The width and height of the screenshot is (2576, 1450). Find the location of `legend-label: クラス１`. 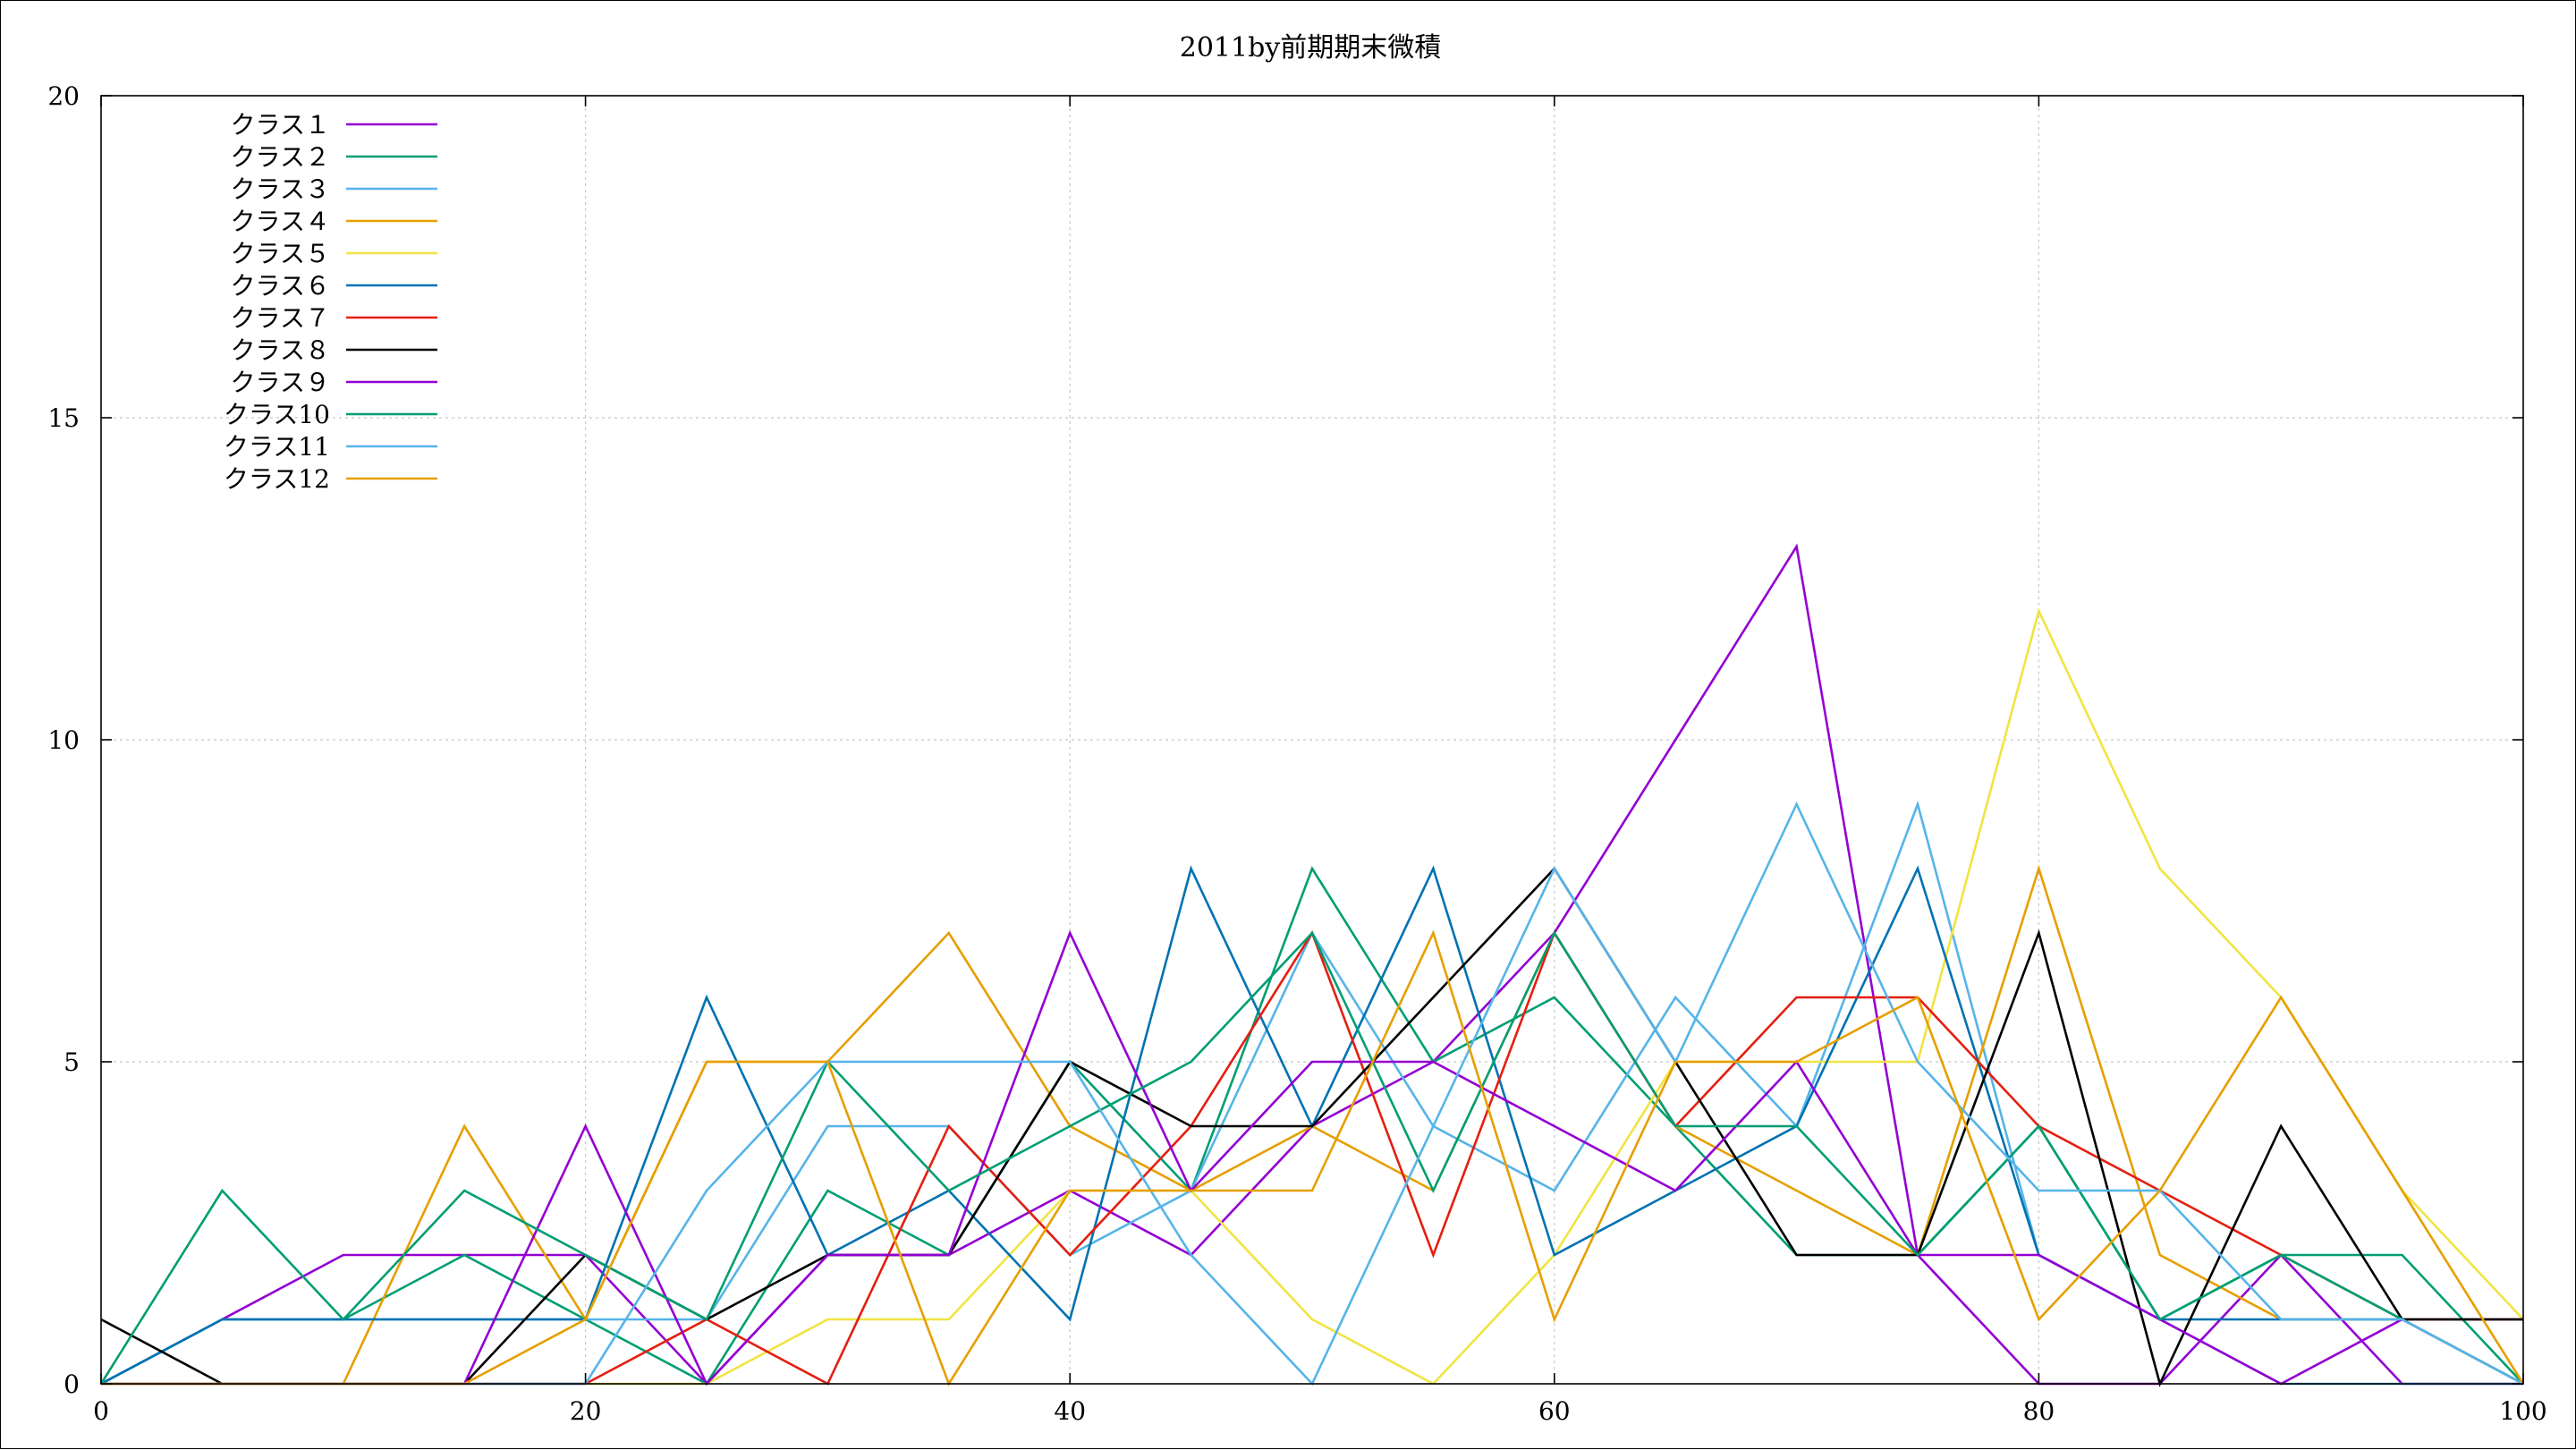

legend-label: クラス１ is located at coordinates (280, 125).